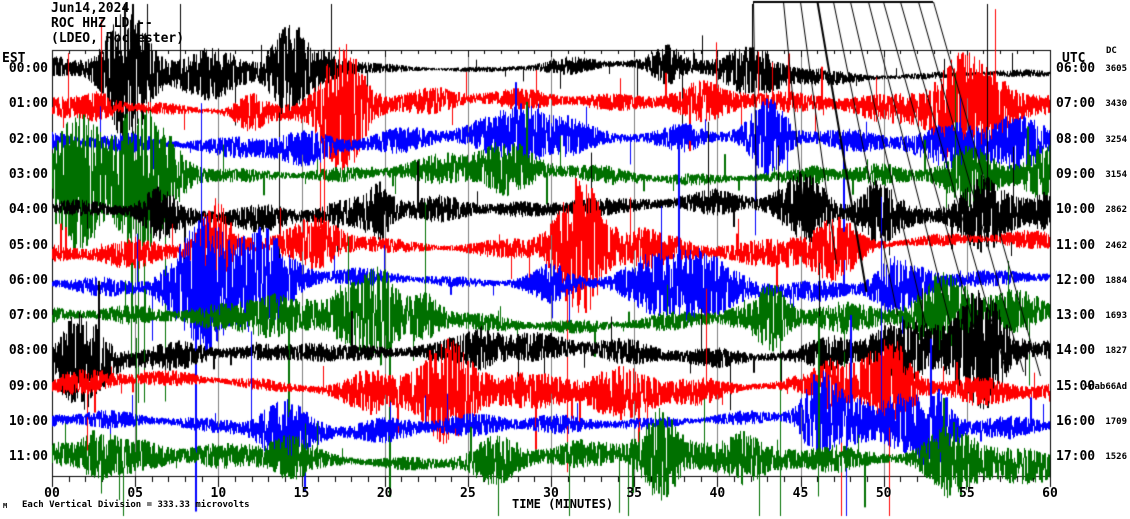 This screenshot has height=519, width=1130. I want to click on left-hour-label: 04:00, so click(28, 210).